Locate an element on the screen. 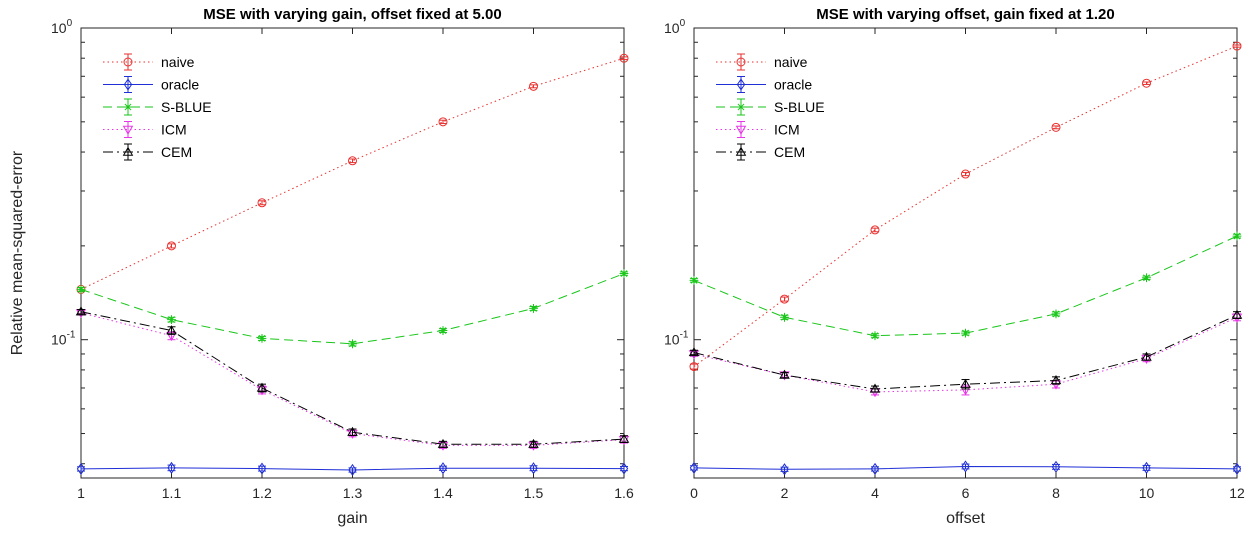  x-tick-label: 8 is located at coordinates (1056, 493).